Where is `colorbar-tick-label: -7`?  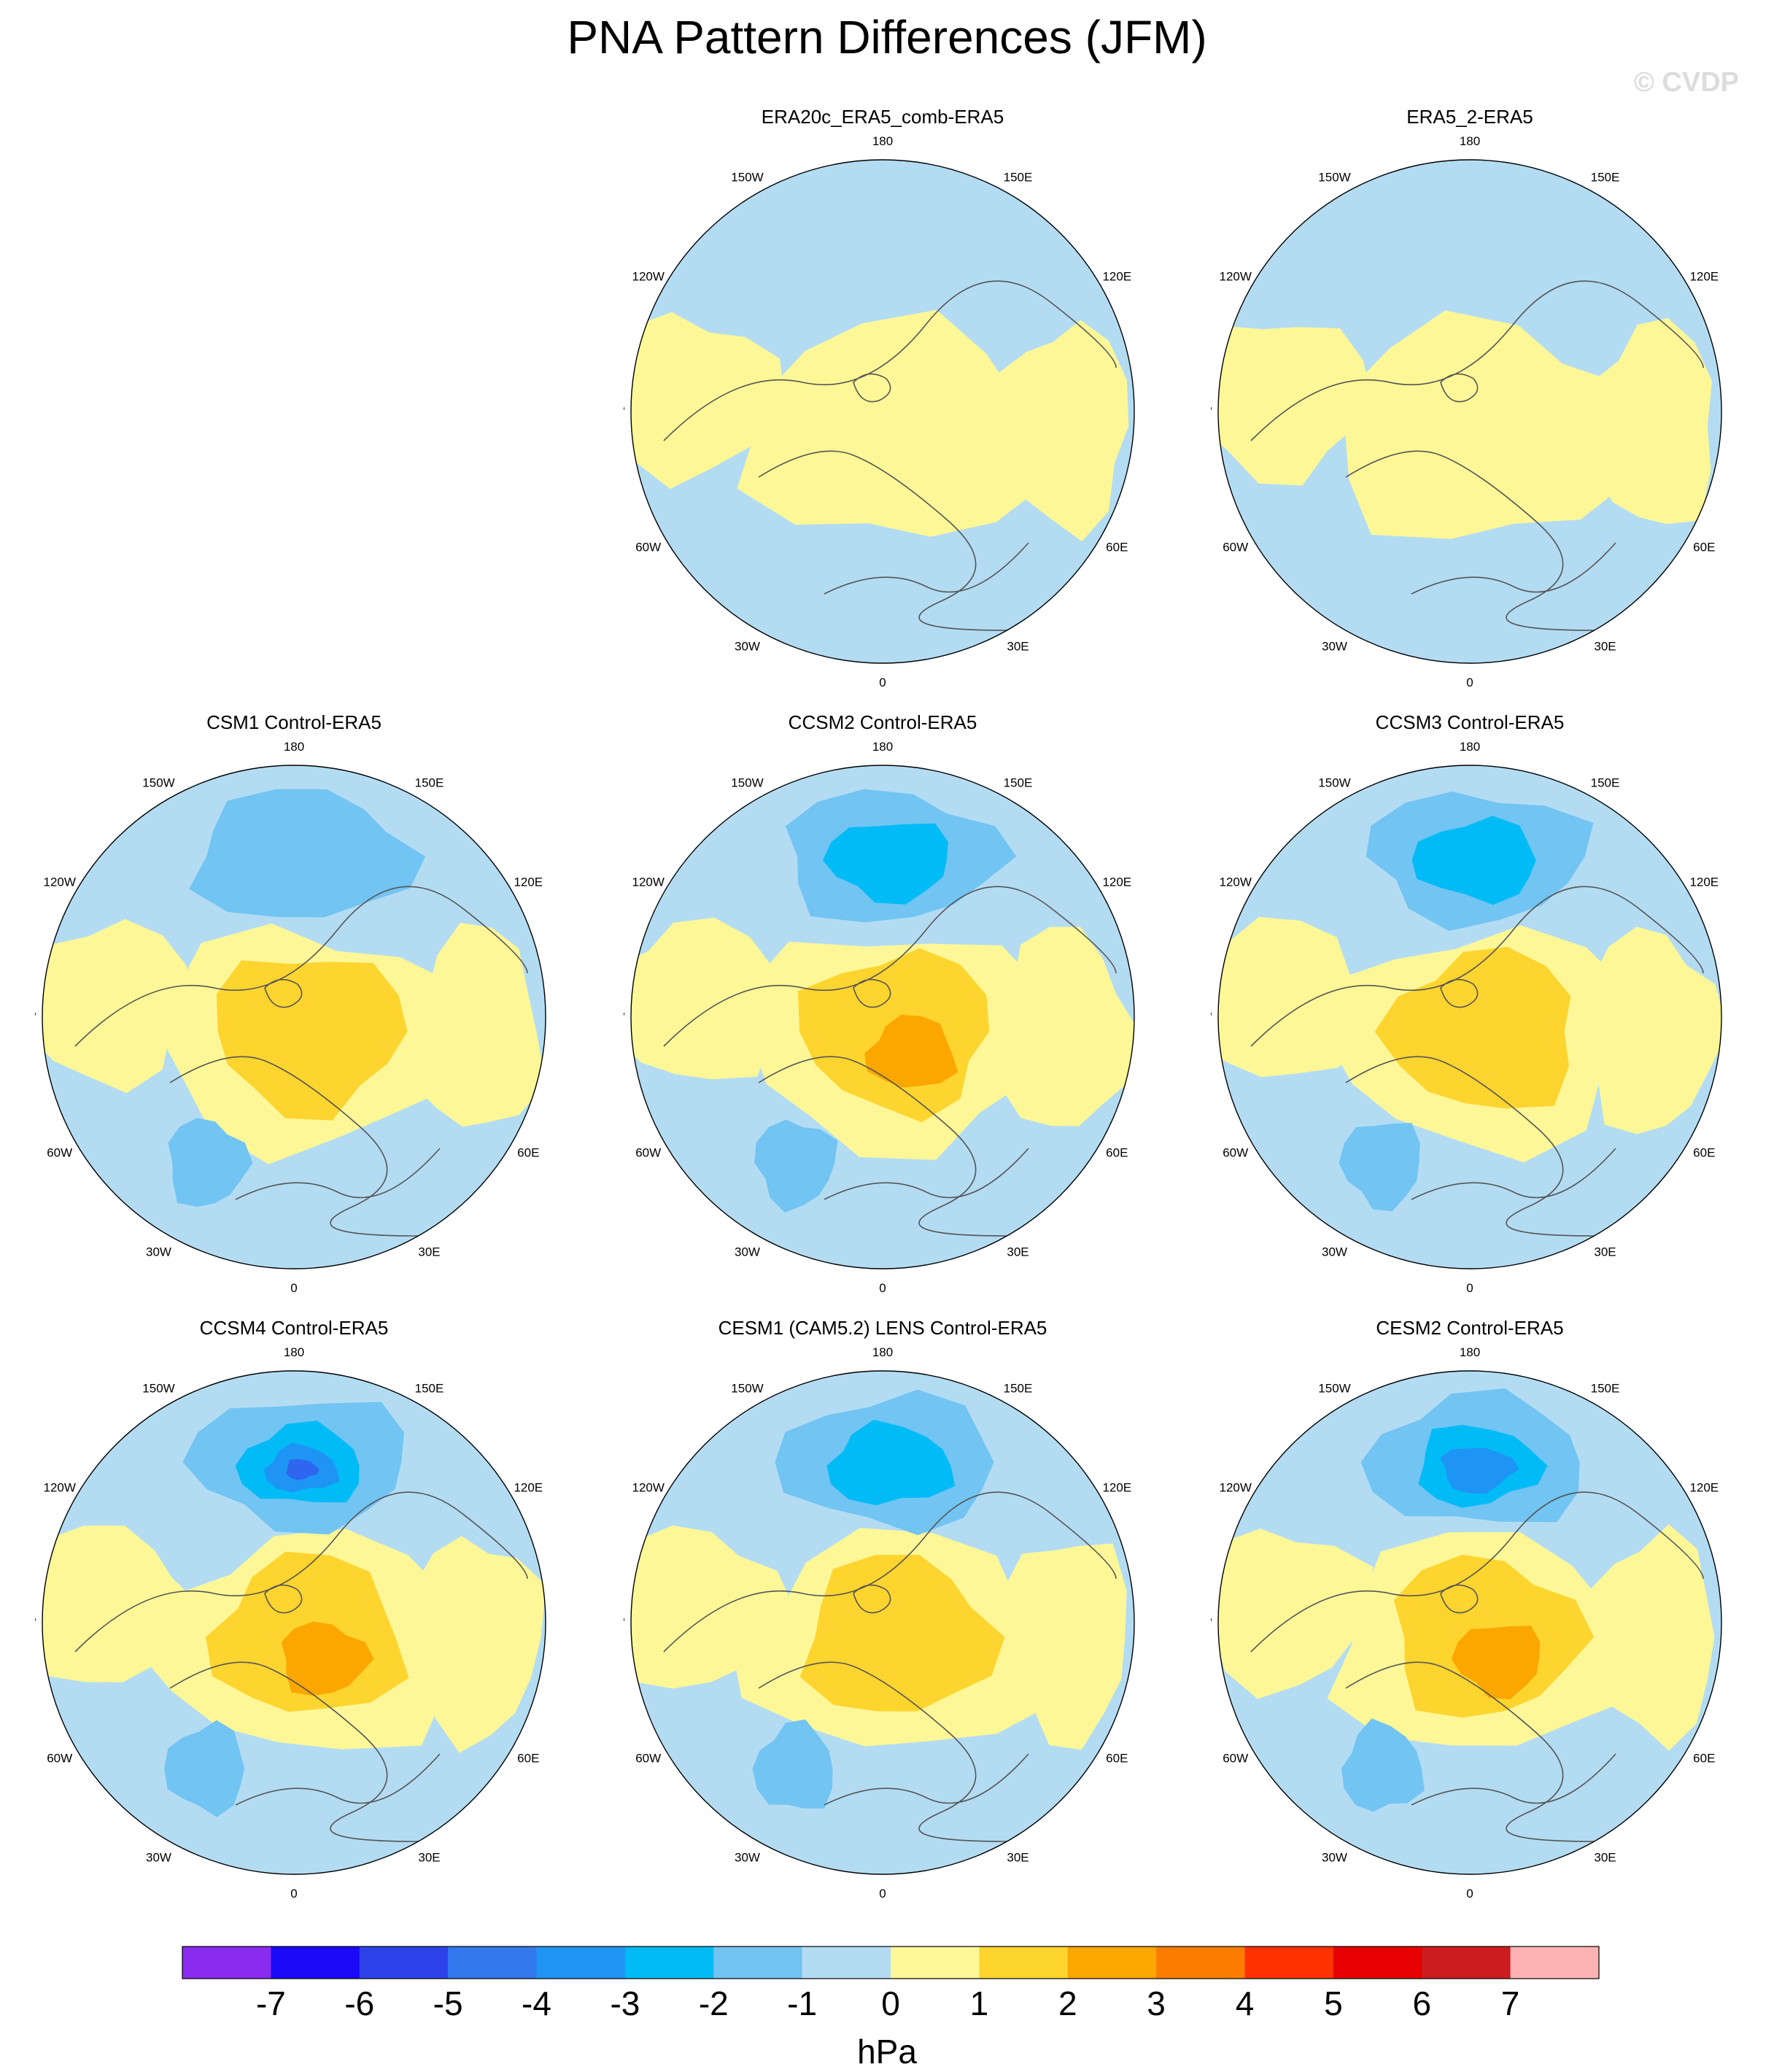 colorbar-tick-label: -7 is located at coordinates (271, 2003).